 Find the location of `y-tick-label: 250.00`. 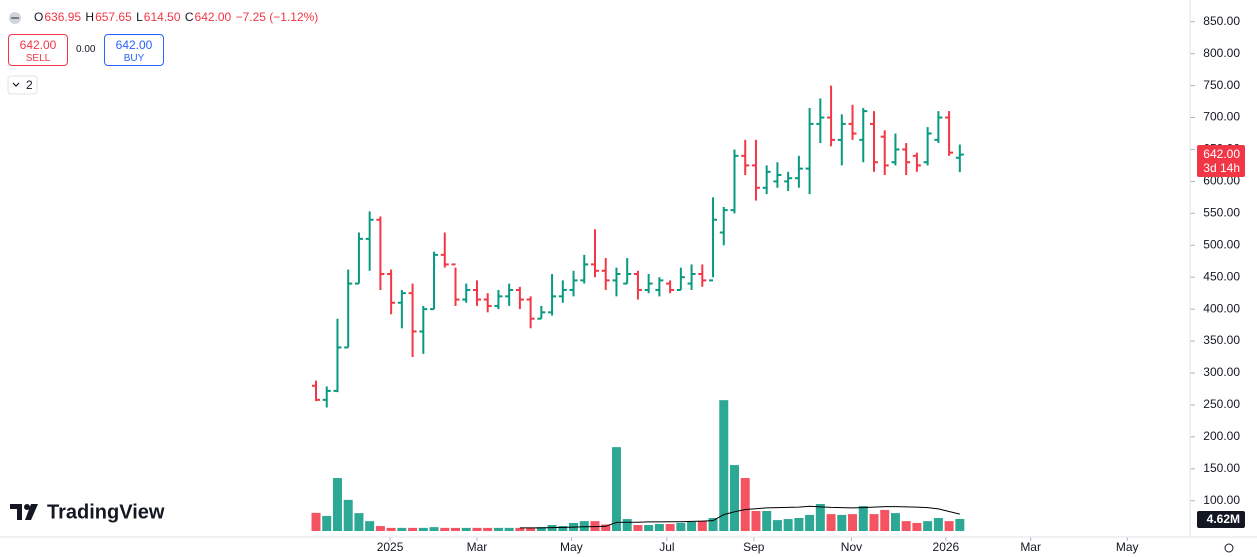

y-tick-label: 250.00 is located at coordinates (1221, 404).